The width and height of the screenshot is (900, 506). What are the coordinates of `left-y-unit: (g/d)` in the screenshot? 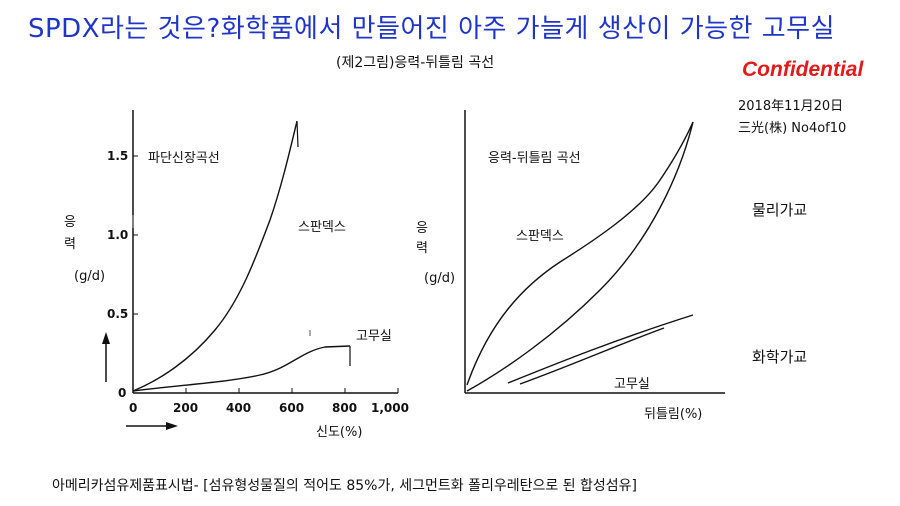 It's located at (89, 276).